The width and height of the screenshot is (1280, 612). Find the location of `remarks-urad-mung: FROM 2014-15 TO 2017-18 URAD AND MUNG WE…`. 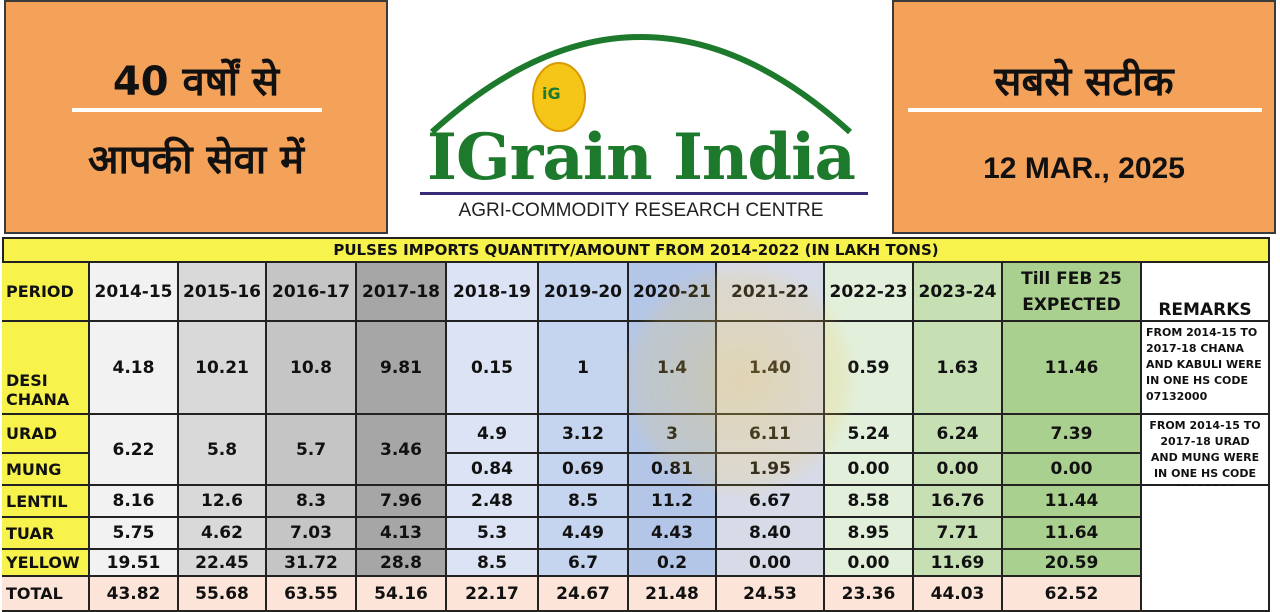

remarks-urad-mung: FROM 2014-15 TO 2017-18 URAD AND MUNG WE… is located at coordinates (1206, 455).